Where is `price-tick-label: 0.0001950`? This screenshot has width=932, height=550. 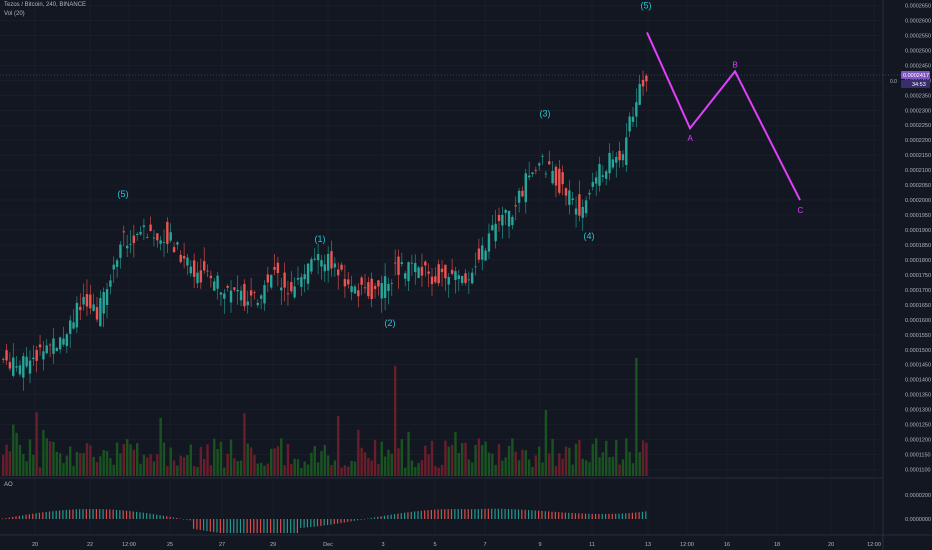 price-tick-label: 0.0001950 is located at coordinates (918, 216).